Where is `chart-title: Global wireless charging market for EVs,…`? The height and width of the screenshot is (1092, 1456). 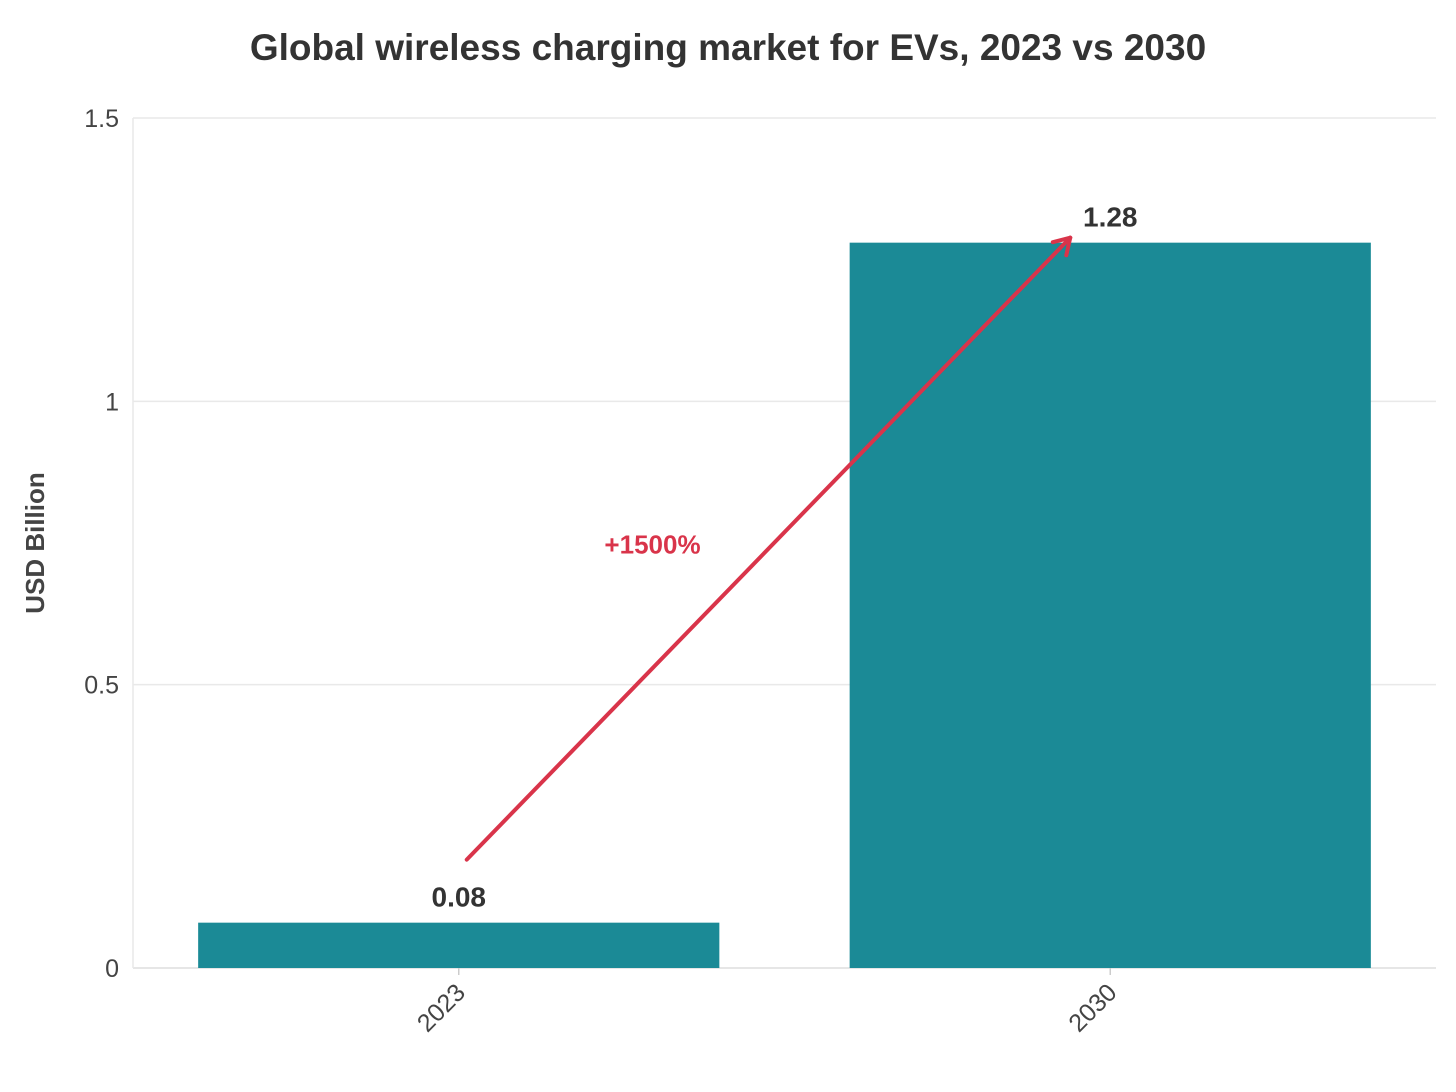 chart-title: Global wireless charging market for EVs,… is located at coordinates (728, 47).